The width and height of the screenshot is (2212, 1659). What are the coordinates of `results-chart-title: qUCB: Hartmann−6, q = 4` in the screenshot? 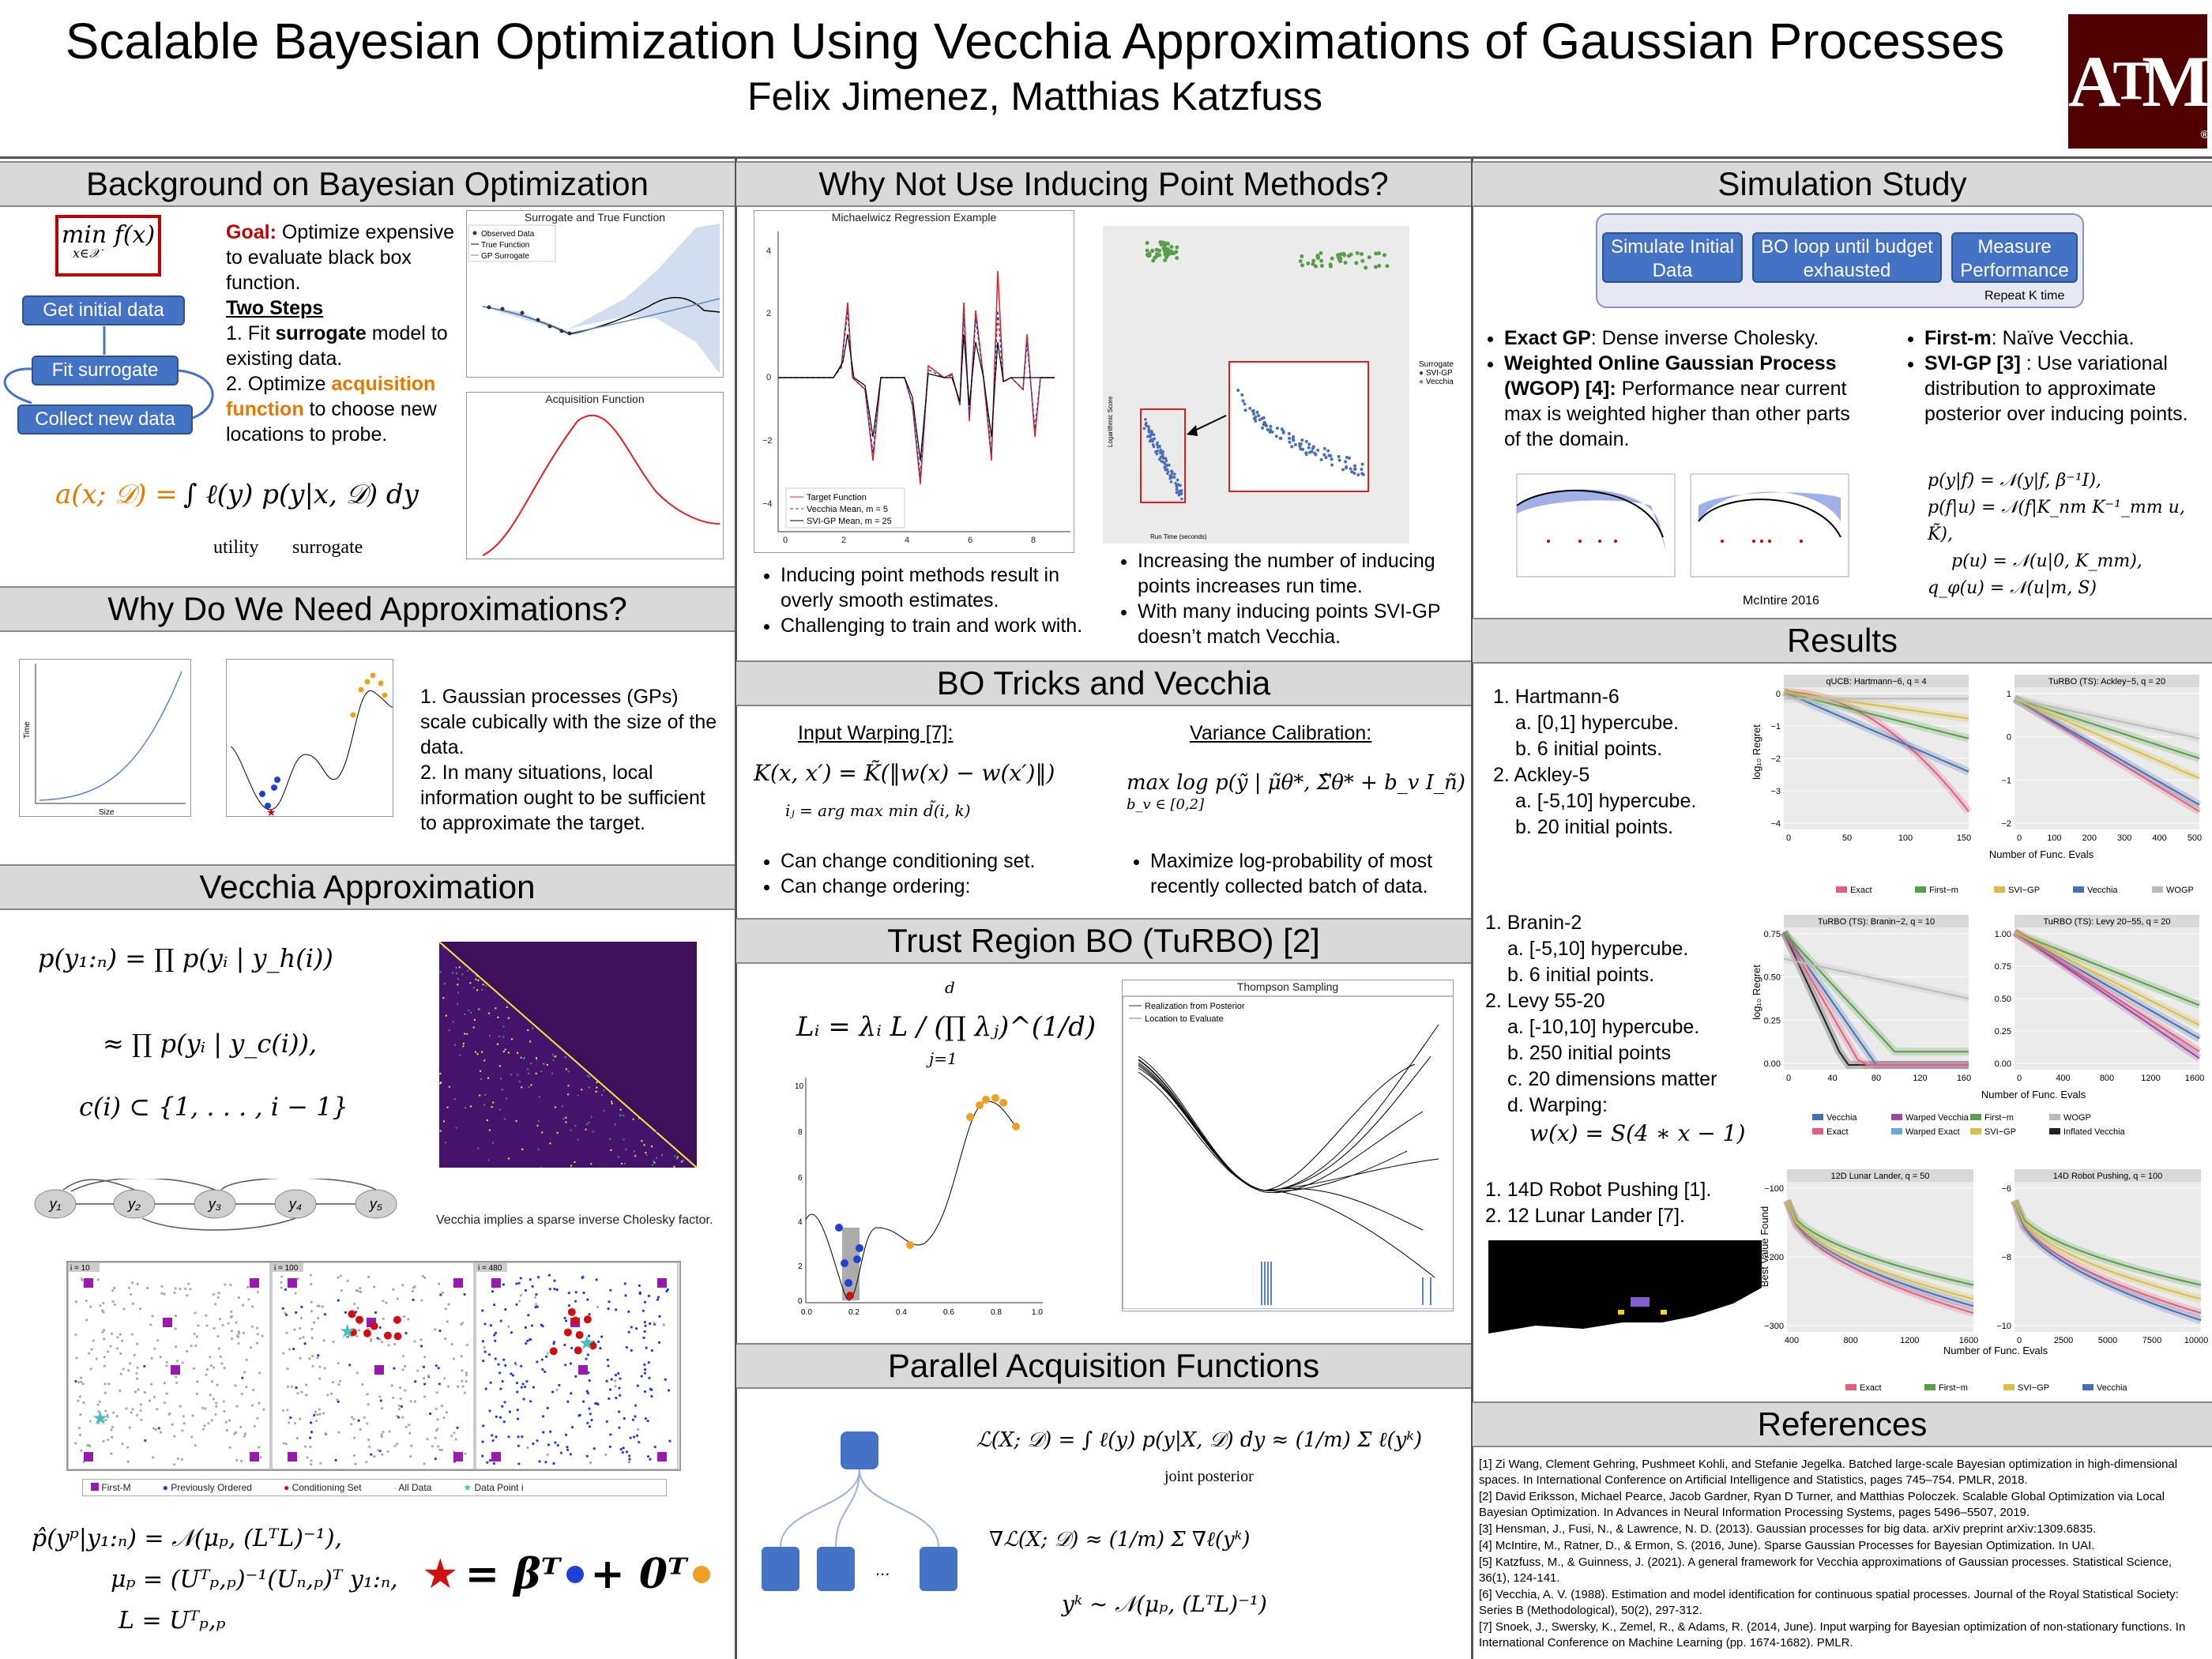 It's located at (1876, 682).